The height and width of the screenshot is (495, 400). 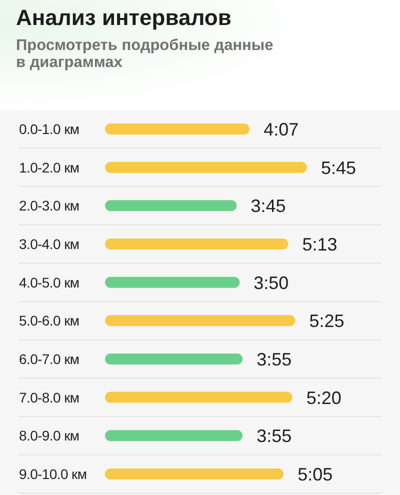 What do you see at coordinates (49, 320) in the screenshot?
I see `y-tick-label: 5.0-6.0 км` at bounding box center [49, 320].